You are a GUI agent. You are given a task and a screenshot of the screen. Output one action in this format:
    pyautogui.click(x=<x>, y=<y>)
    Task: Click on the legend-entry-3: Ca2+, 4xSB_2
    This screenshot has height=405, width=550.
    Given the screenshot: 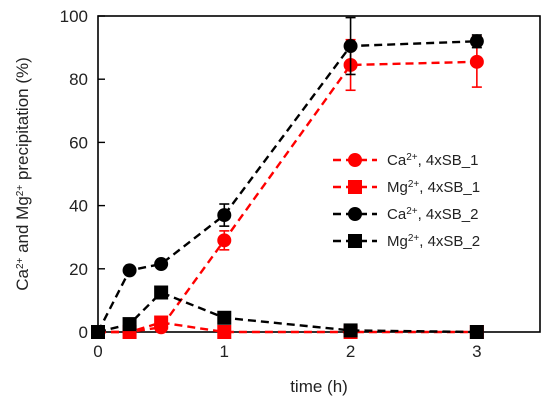 What is the action you would take?
    pyautogui.click(x=405, y=215)
    